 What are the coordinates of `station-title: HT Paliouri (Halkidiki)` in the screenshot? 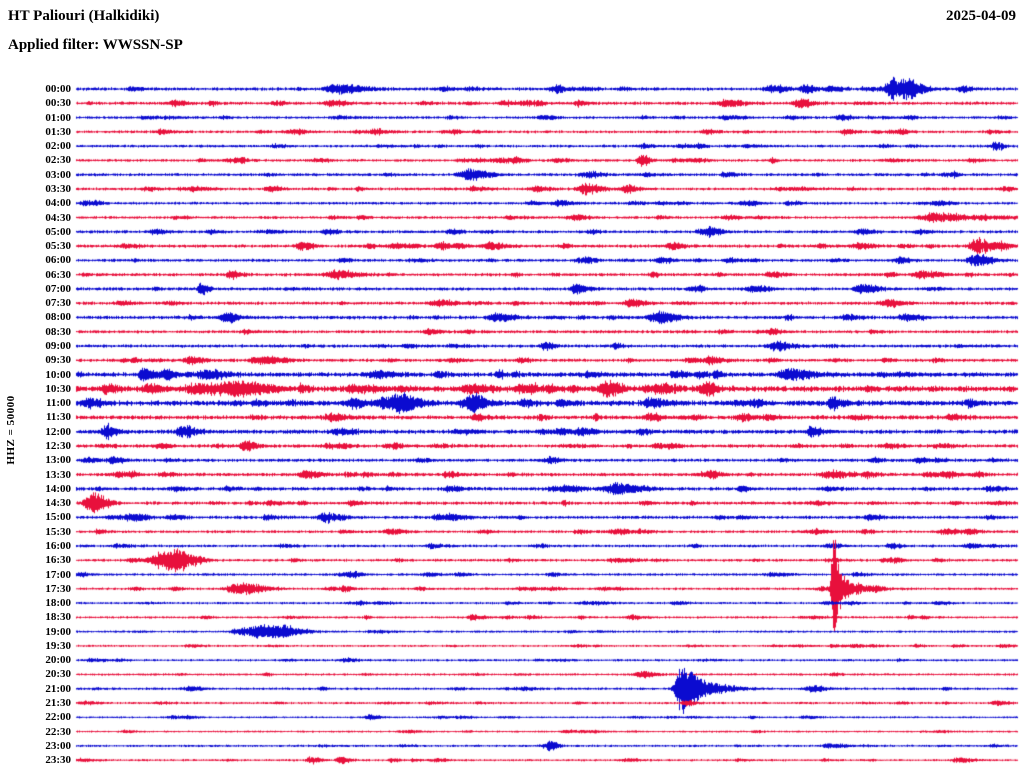 It's located at (84, 16).